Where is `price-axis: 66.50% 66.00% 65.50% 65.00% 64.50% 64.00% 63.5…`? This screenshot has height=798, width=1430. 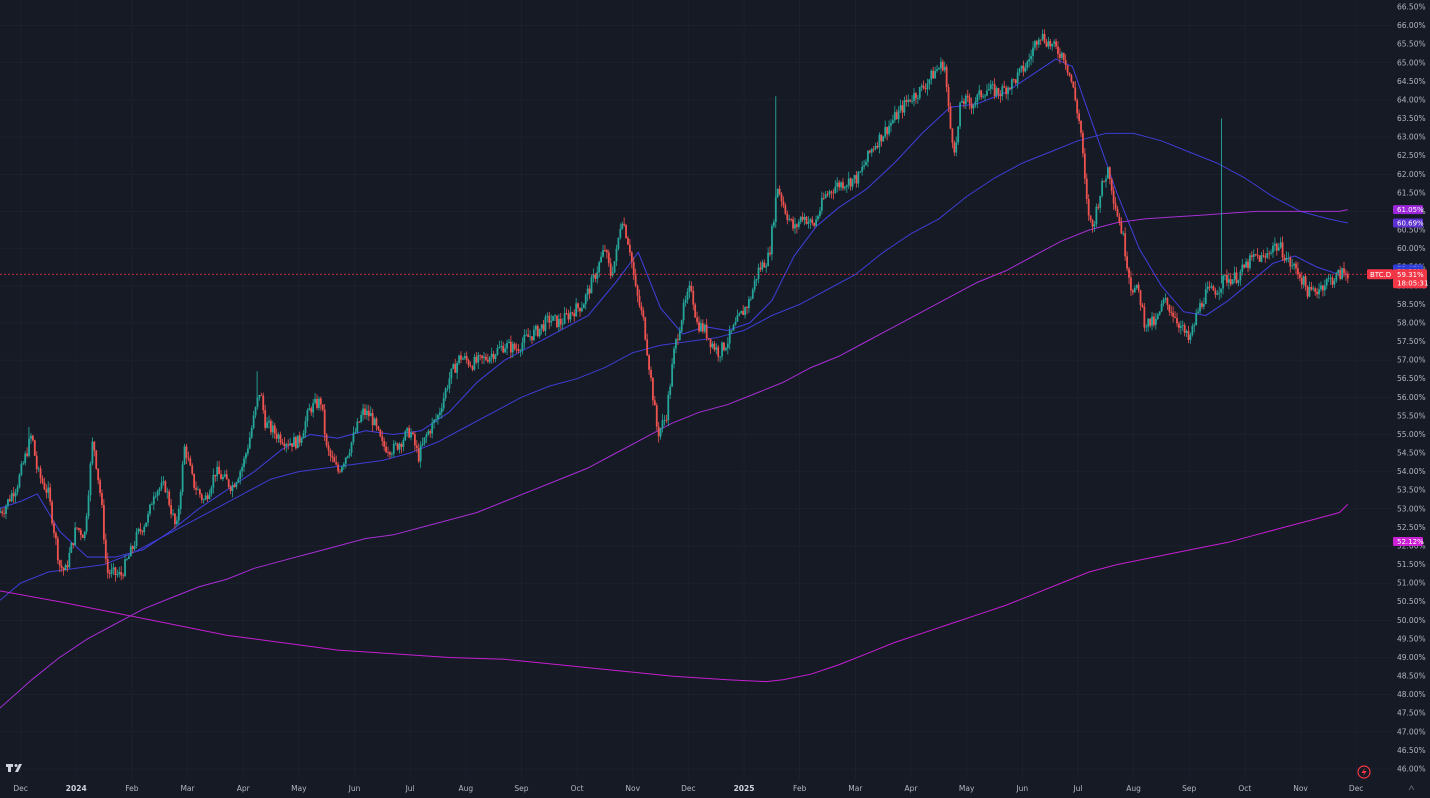
price-axis: 66.50% 66.00% 65.50% 65.00% 64.50% 64.00% 63.5… is located at coordinates (1411, 388).